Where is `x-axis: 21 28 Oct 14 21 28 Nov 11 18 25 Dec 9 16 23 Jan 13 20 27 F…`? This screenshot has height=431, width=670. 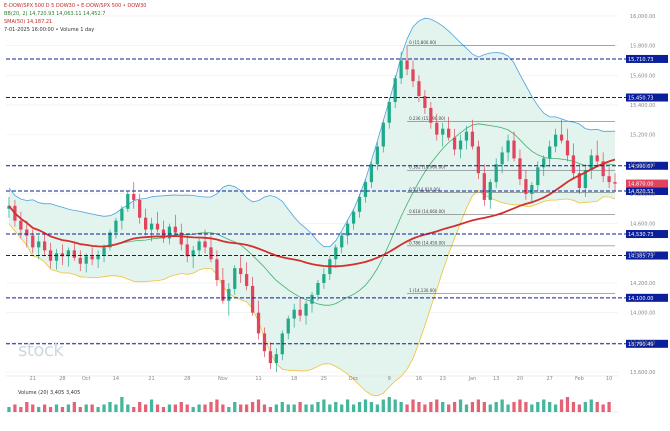 x-axis: 21 28 Oct 14 21 28 Nov 11 18 25 Dec 9 16 23 Jan 13 20 27 F… is located at coordinates (312, 378).